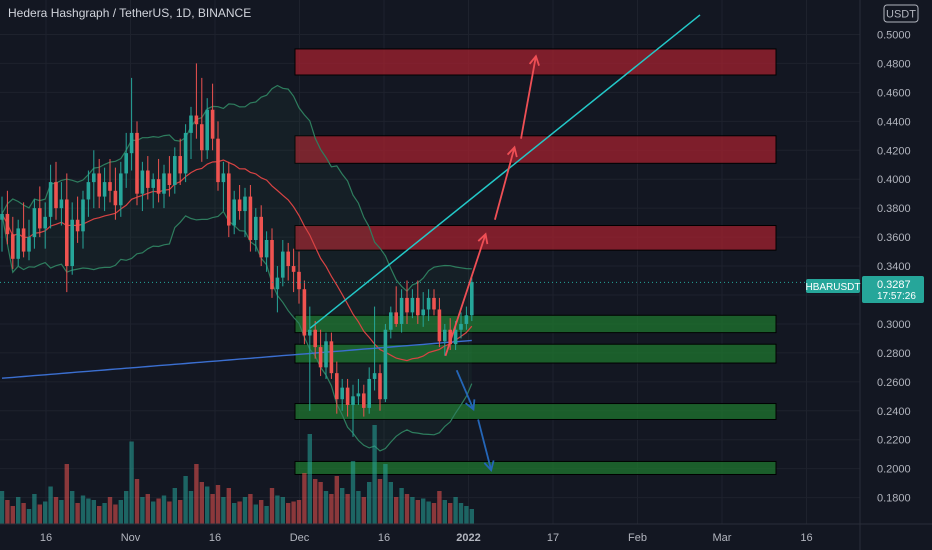 This screenshot has height=550, width=932. I want to click on symbol-price-label: HBARUSDT 0.3287 17:57:26, so click(864, 289).